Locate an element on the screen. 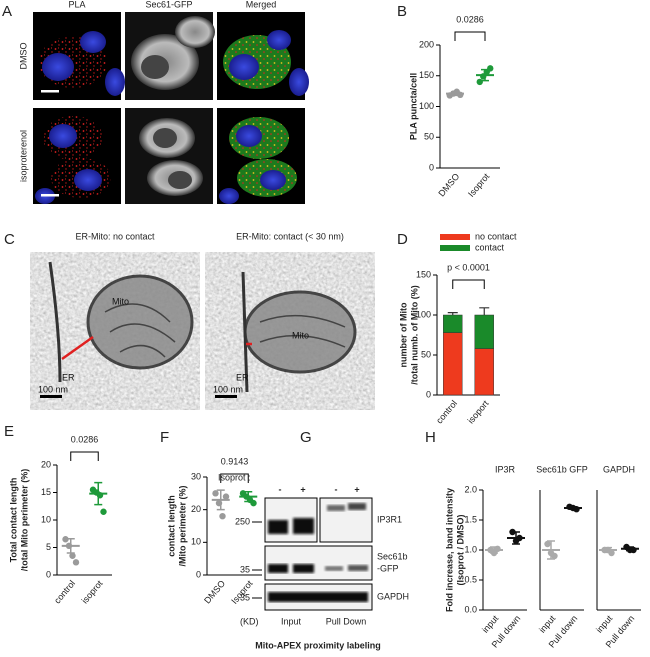  y-axis-label: Total contact length is located at coordinates (13, 520).